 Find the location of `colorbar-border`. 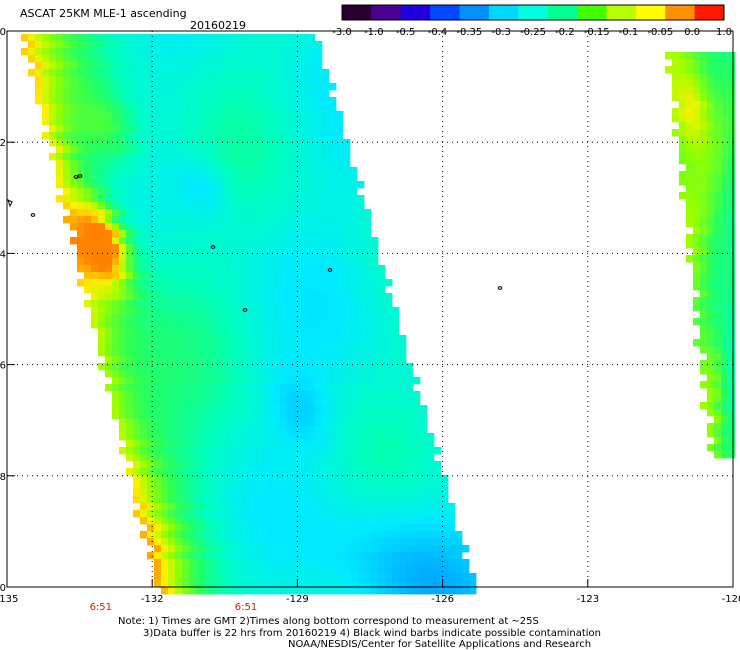

colorbar-border is located at coordinates (533, 12).